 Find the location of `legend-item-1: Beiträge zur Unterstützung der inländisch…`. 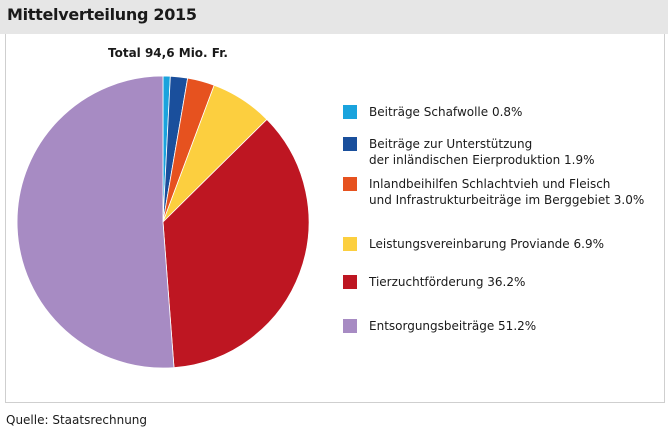

legend-item-1: Beiträge zur Unterstützung der inländisch… is located at coordinates (469, 152).